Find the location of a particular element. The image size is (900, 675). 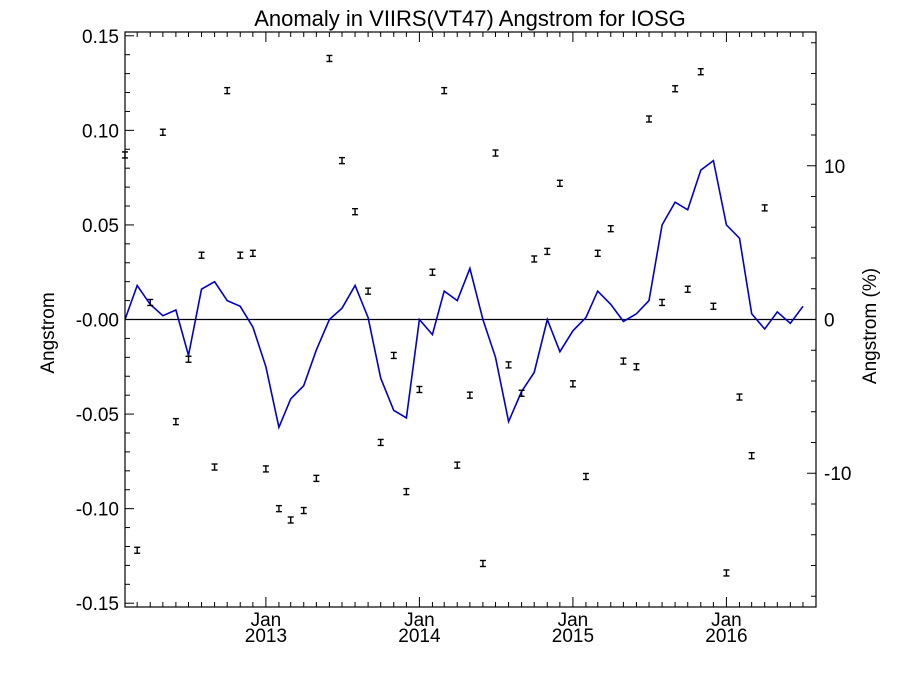

y-tick-label: -0.00 is located at coordinates (97, 321).